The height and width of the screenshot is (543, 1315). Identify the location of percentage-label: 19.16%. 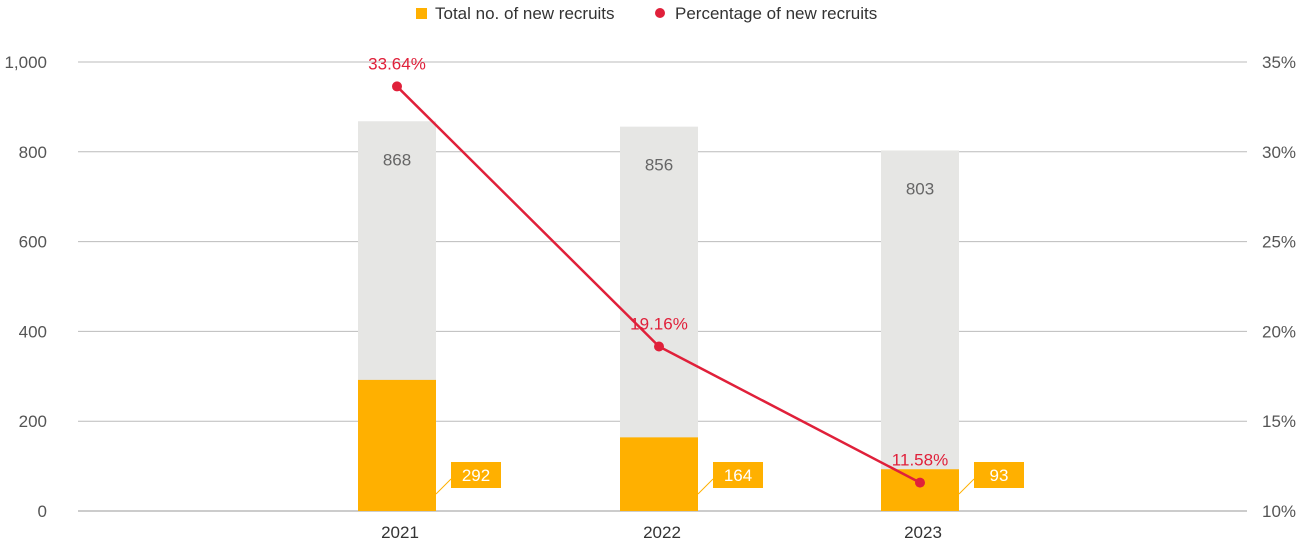
(659, 323).